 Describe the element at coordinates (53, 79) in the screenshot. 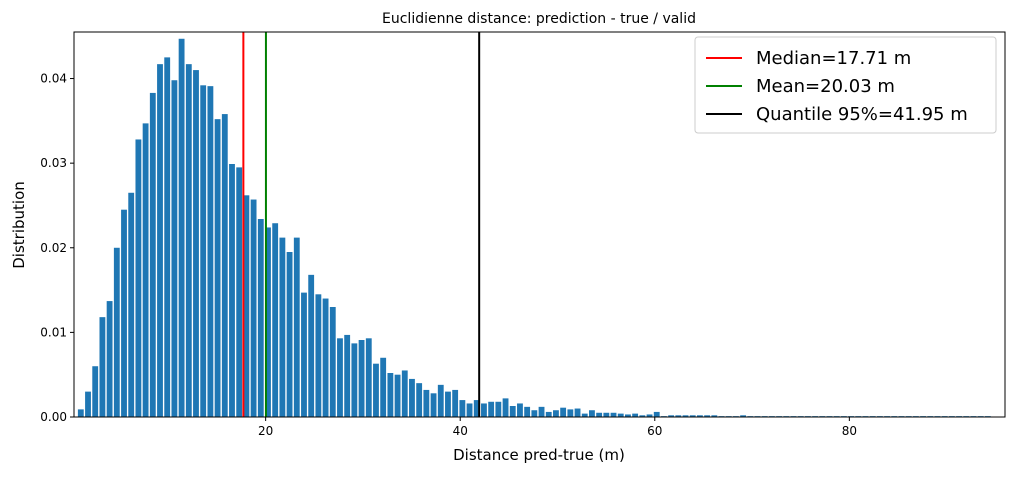

I see `y-tick-label: 0.04` at that location.